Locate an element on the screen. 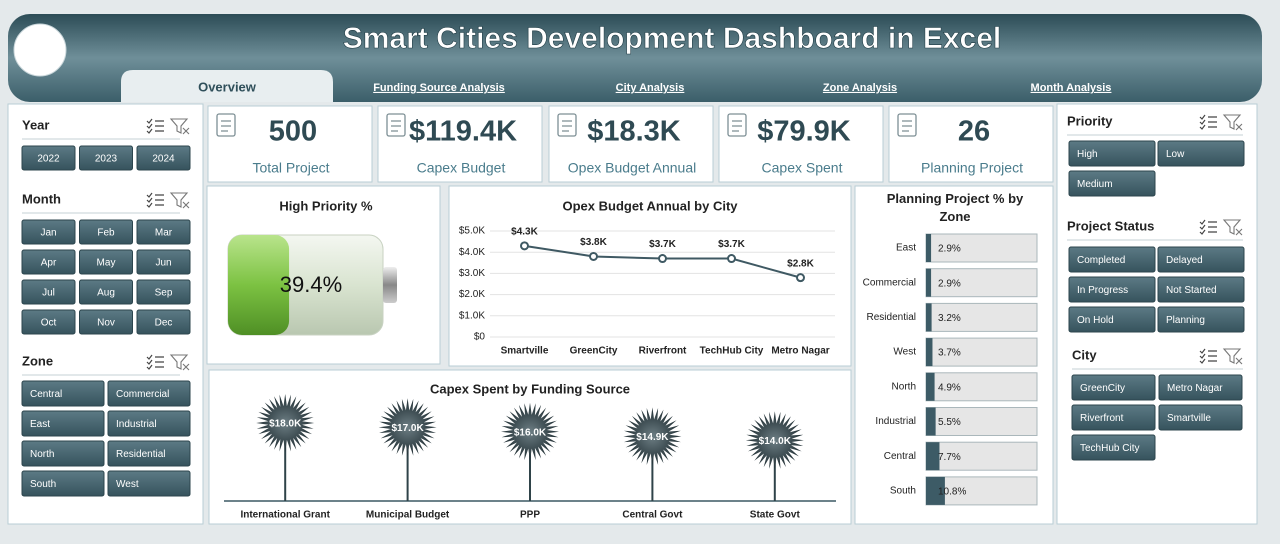 Image resolution: width=1280 pixels, height=544 pixels. kpi-value: 26 is located at coordinates (974, 132).